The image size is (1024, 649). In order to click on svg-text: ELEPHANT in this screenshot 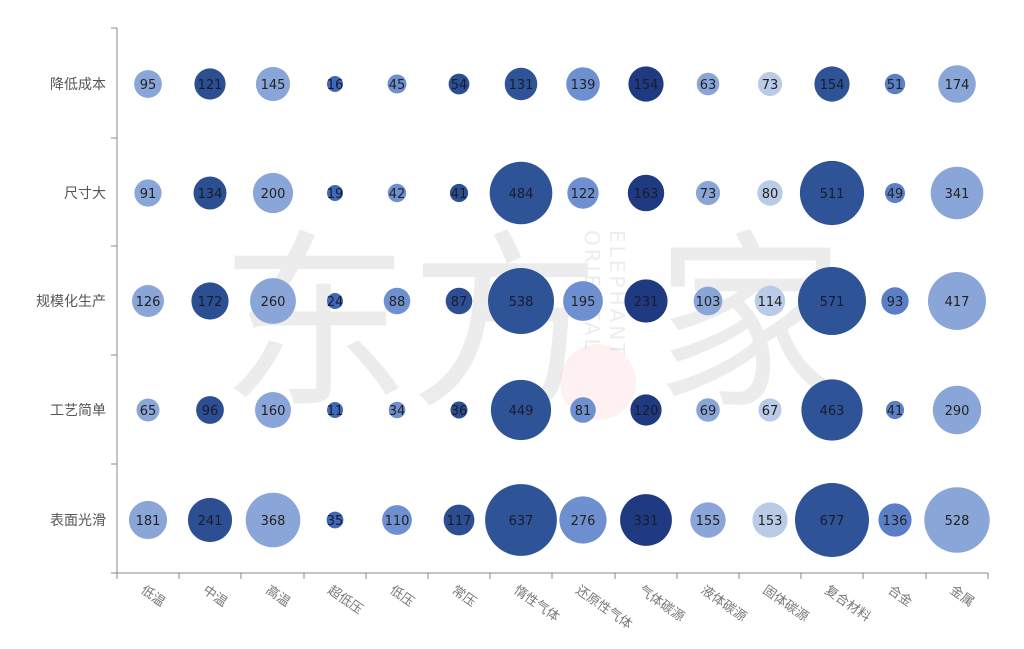, I will do `click(617, 294)`.